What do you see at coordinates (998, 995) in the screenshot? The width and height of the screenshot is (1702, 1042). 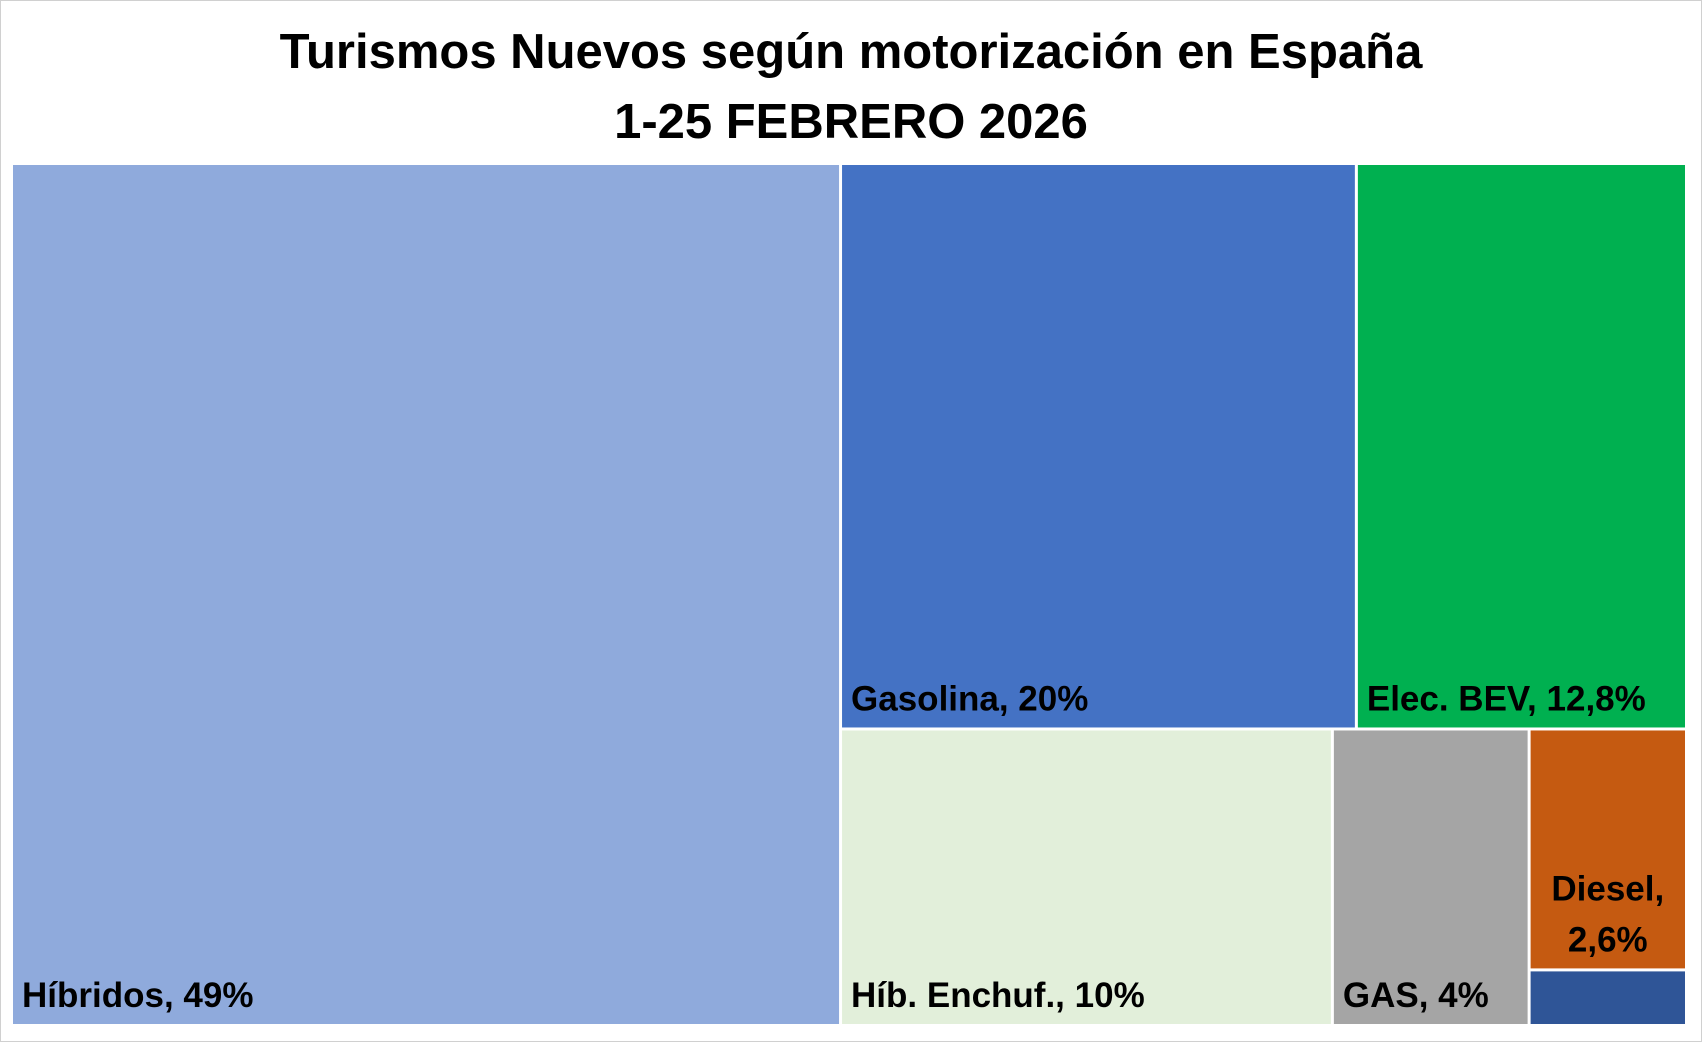 I see `tile-label-hib-enchuf: Híb. Enchuf., 10%` at bounding box center [998, 995].